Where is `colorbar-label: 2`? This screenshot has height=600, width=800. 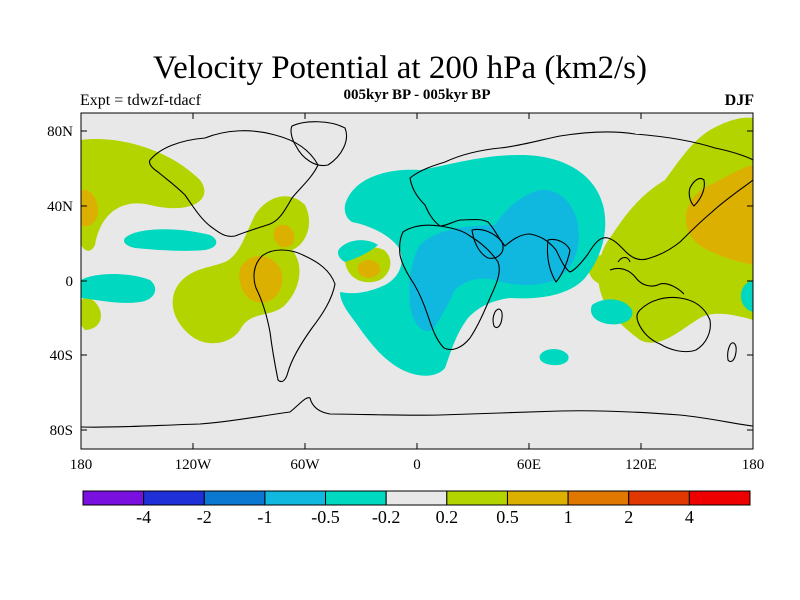
colorbar-label: 2 is located at coordinates (628, 517).